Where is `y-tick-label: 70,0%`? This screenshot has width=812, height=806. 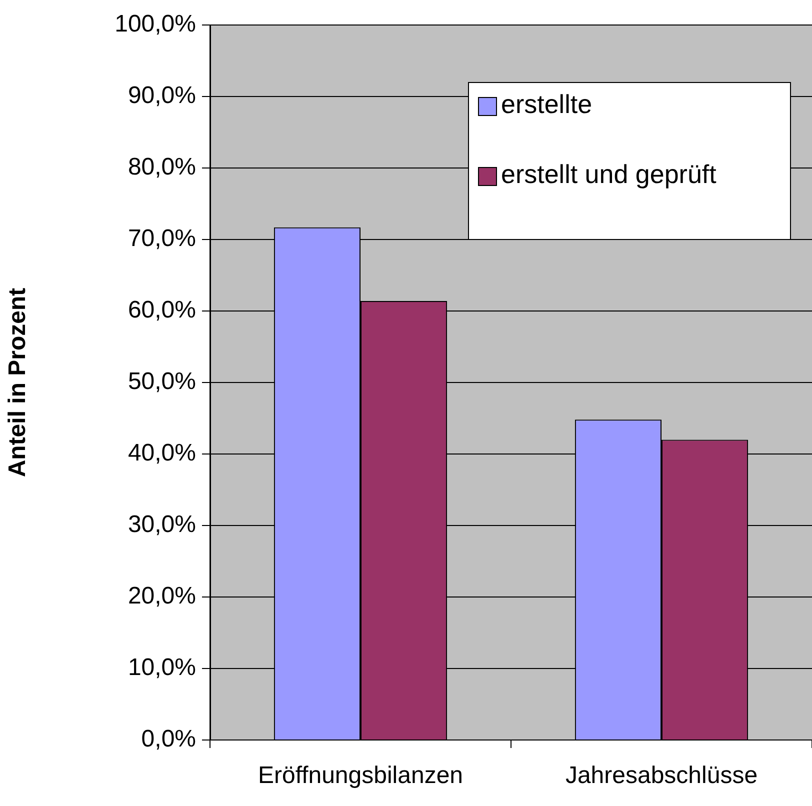 y-tick-label: 70,0% is located at coordinates (162, 238).